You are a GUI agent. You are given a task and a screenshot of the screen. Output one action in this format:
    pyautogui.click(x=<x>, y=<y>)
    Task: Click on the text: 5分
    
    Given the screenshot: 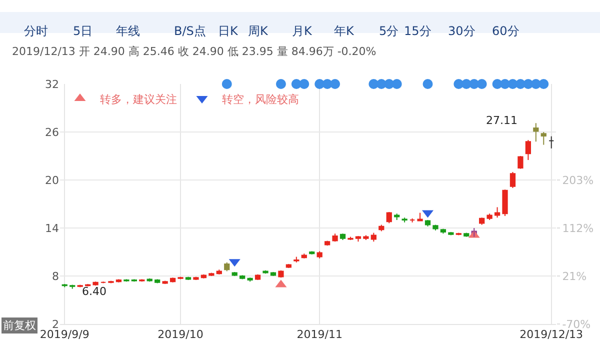 What is the action you would take?
    pyautogui.click(x=389, y=31)
    